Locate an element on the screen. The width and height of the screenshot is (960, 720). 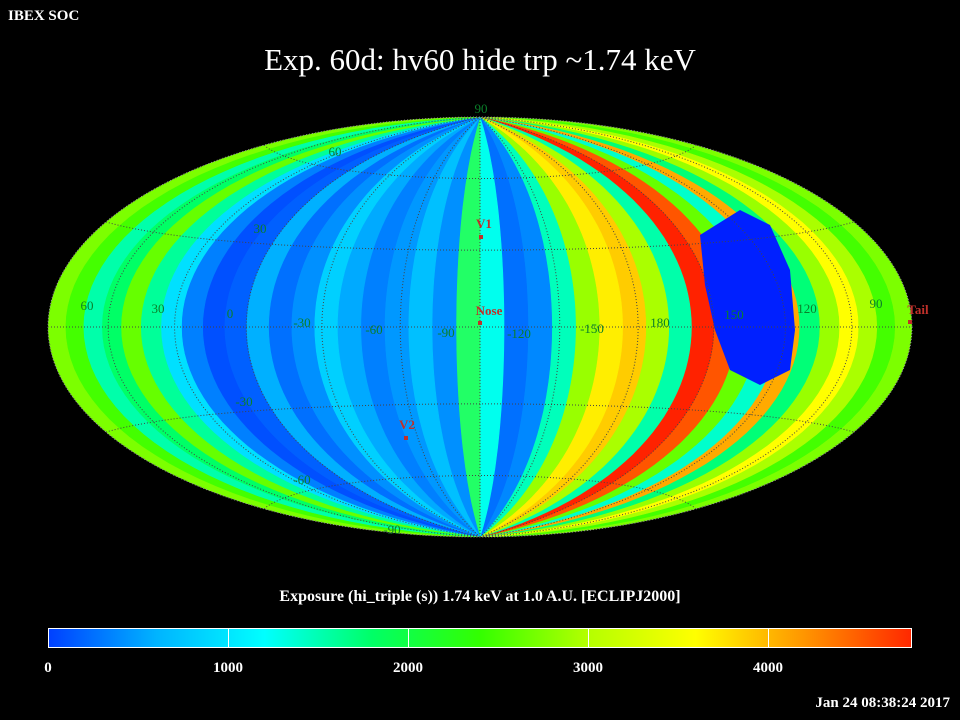
latitude-label: -60 is located at coordinates (301, 479).